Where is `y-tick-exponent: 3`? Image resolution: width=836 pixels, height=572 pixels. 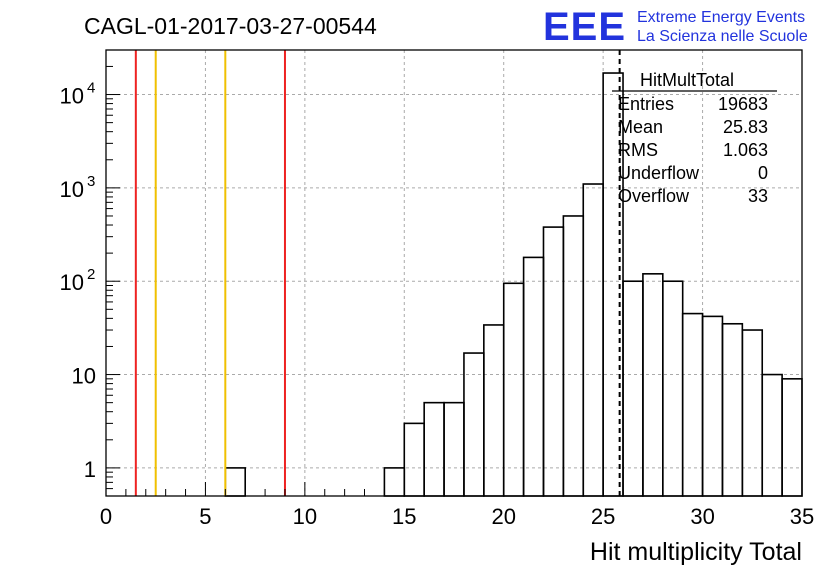 y-tick-exponent: 3 is located at coordinates (91, 181).